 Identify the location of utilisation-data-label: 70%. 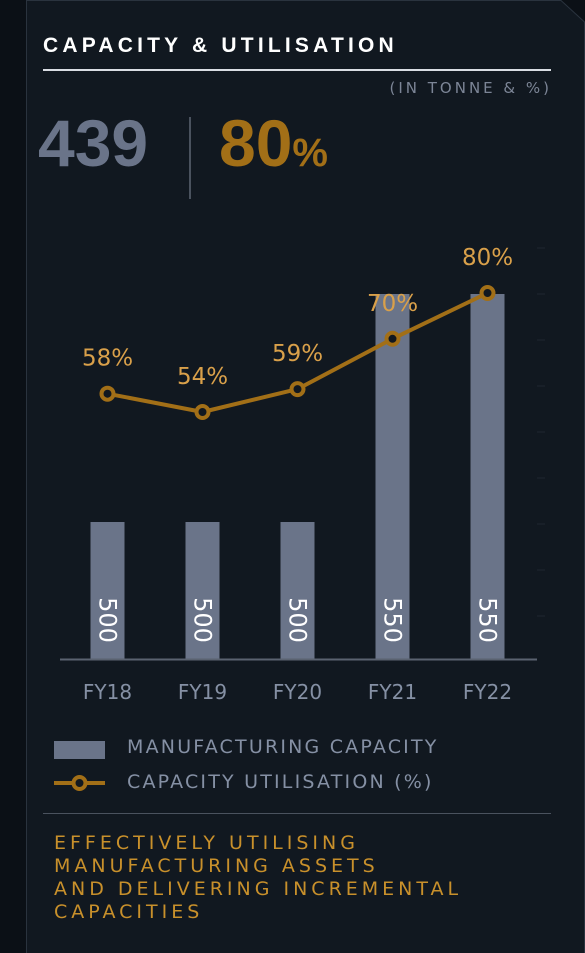
(392, 304).